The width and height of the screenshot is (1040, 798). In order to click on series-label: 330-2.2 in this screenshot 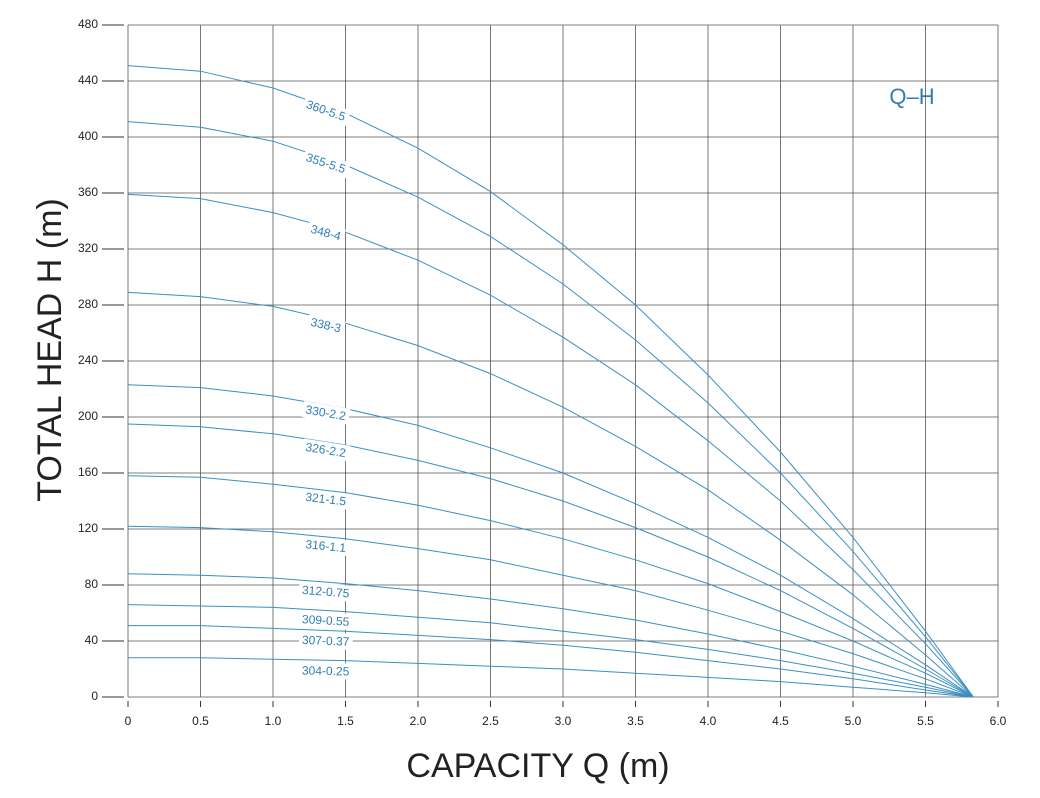, I will do `click(326, 412)`.